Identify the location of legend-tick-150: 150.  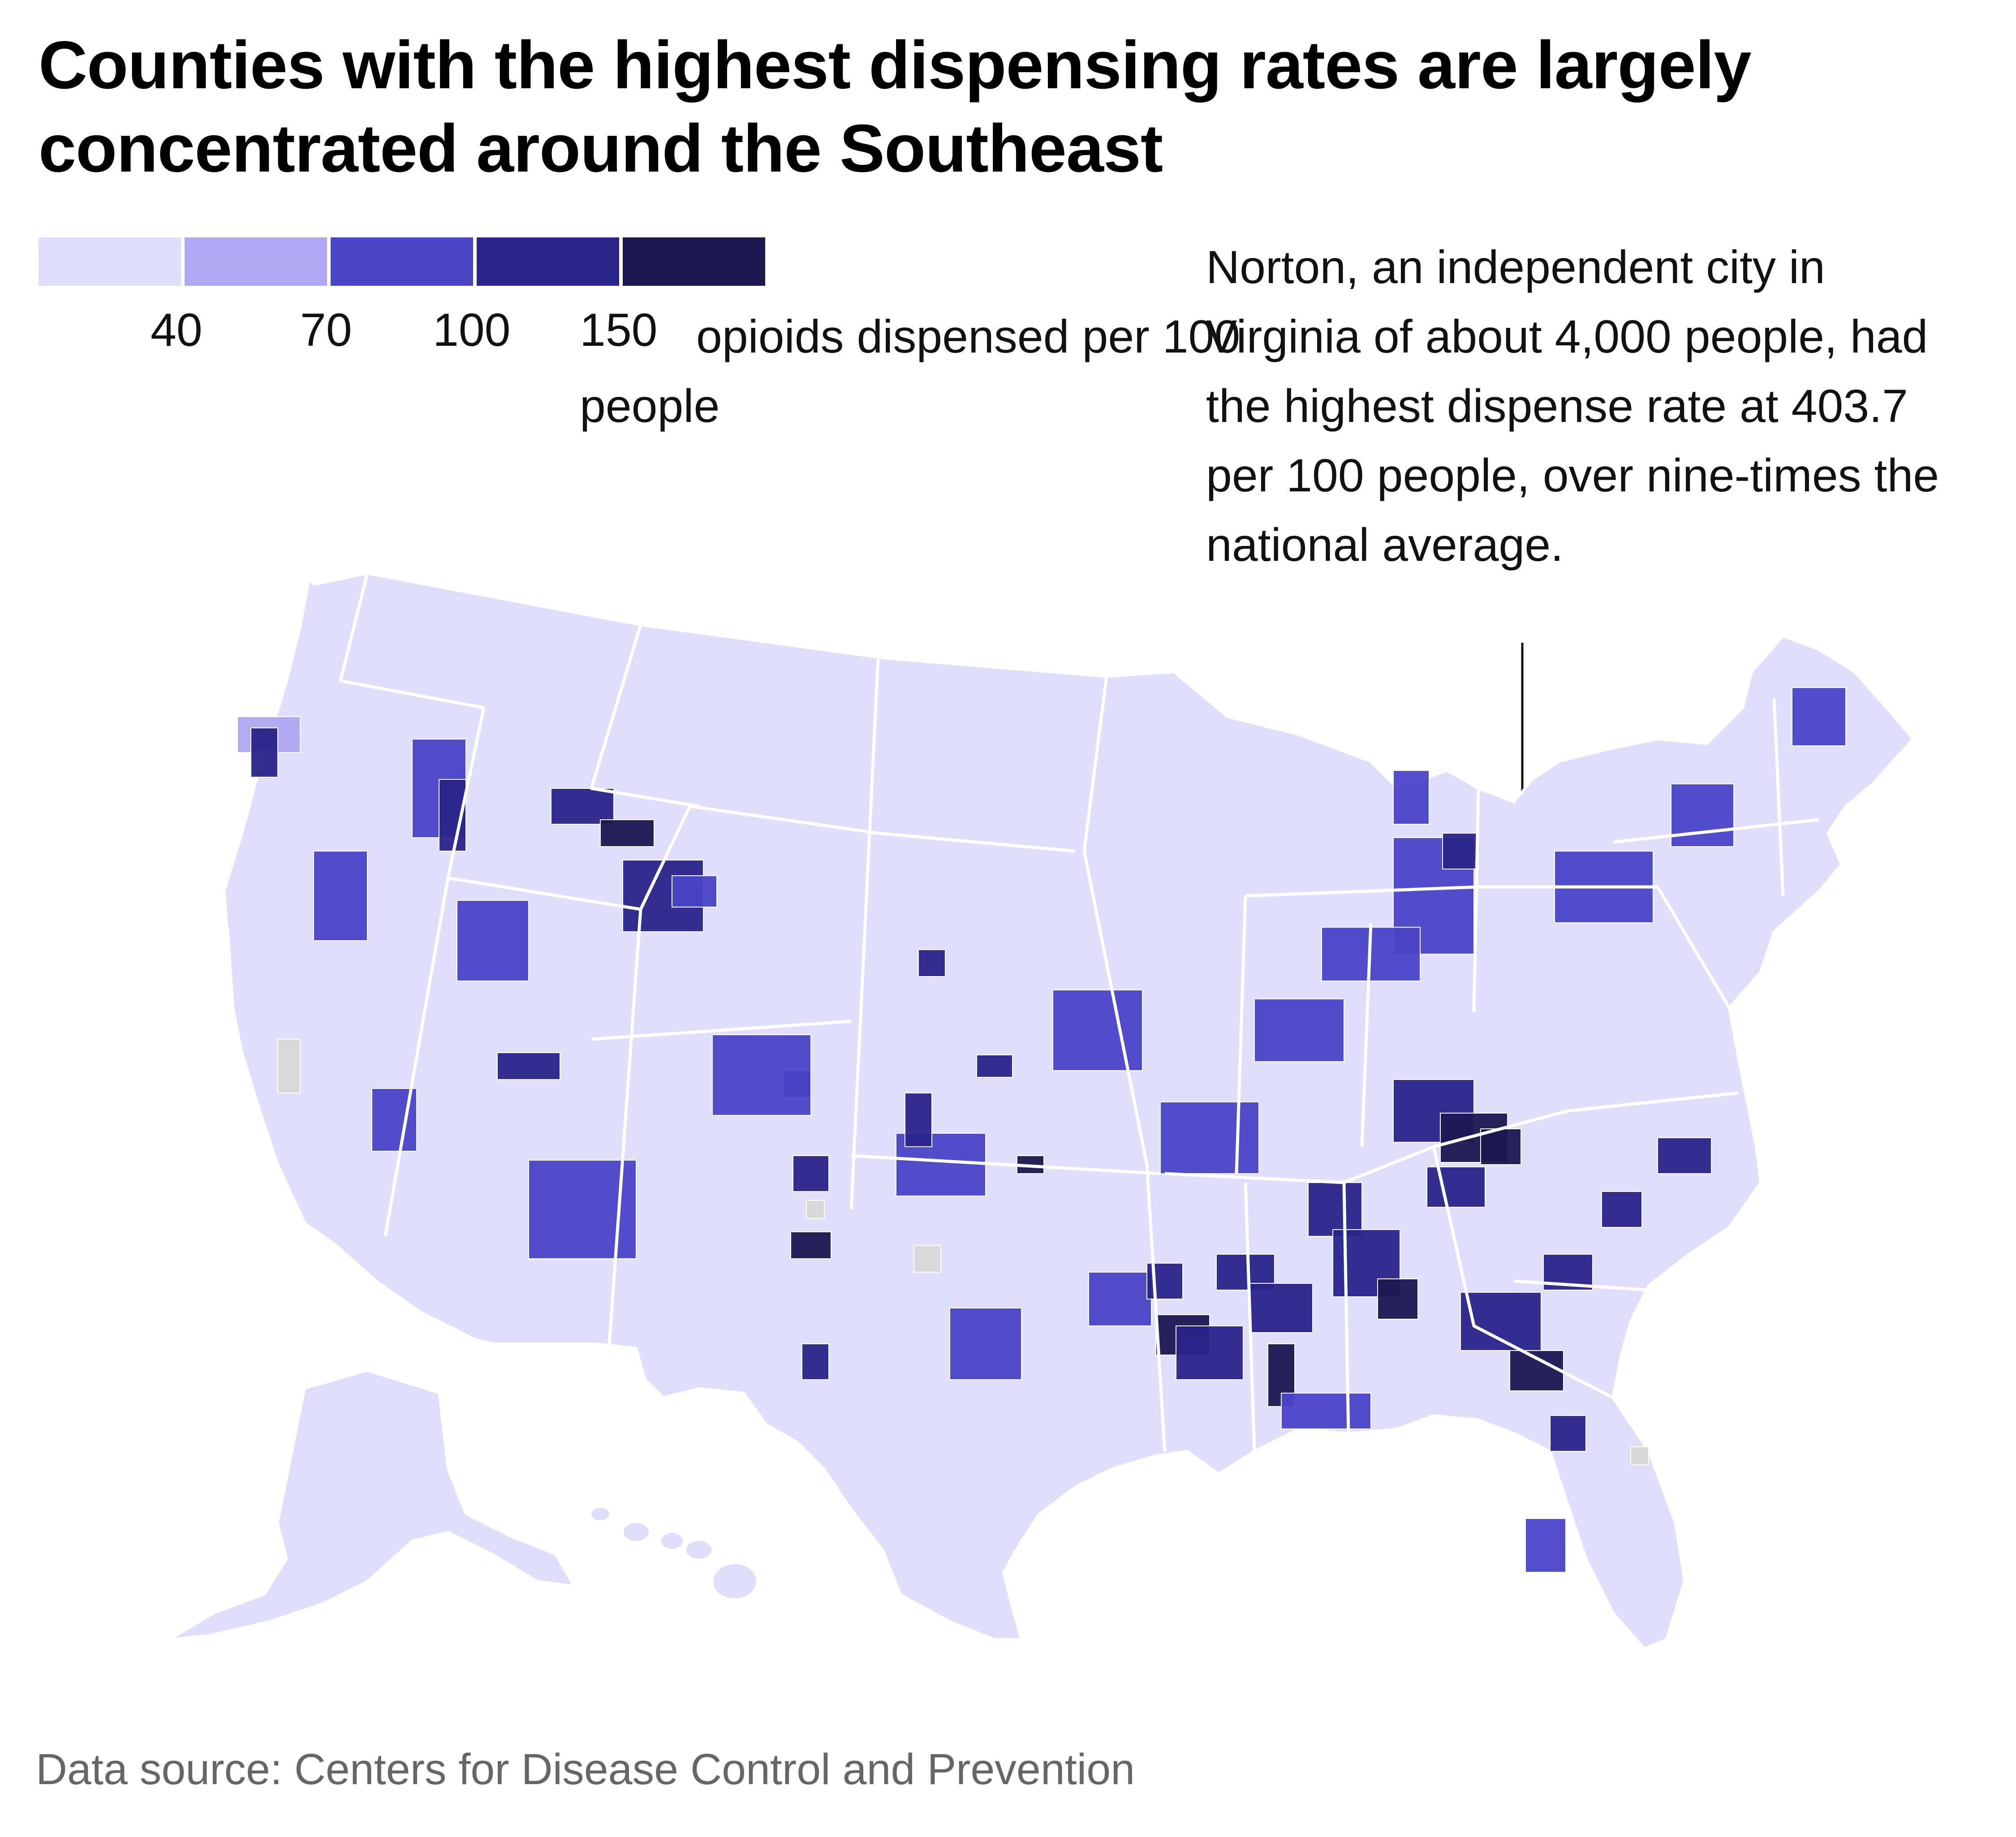
(619, 330).